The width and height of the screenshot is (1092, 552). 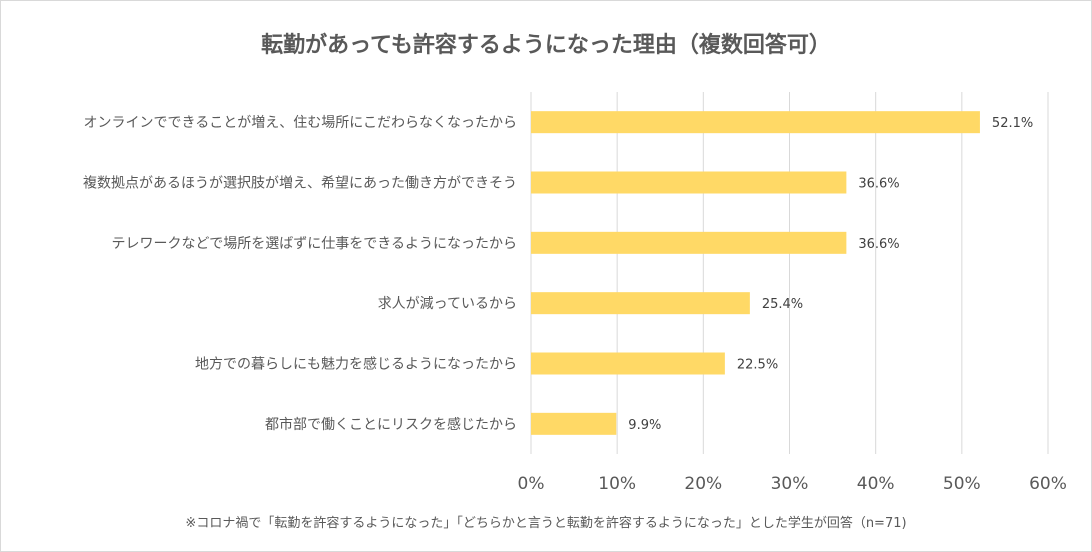 I want to click on category-label: テレワークなどで場所を選ばずに仕事をできるようになったから, so click(x=314, y=244).